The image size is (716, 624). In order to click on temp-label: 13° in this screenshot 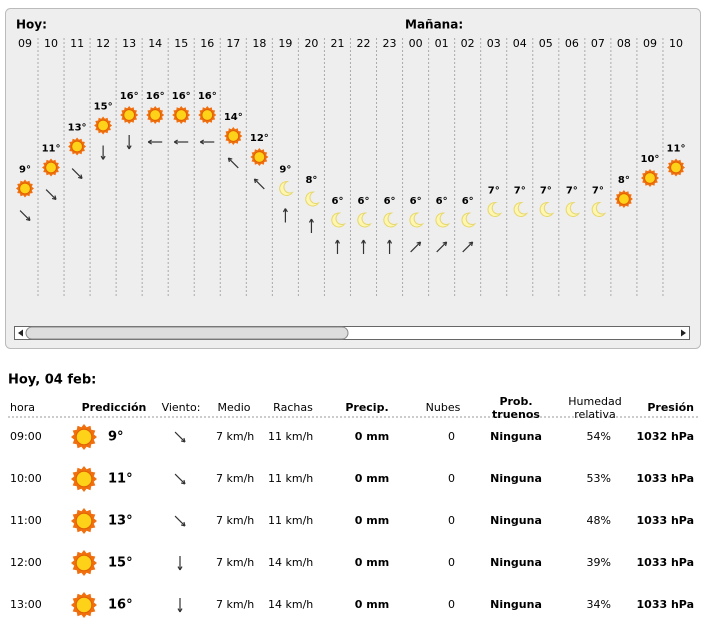, I will do `click(77, 128)`.